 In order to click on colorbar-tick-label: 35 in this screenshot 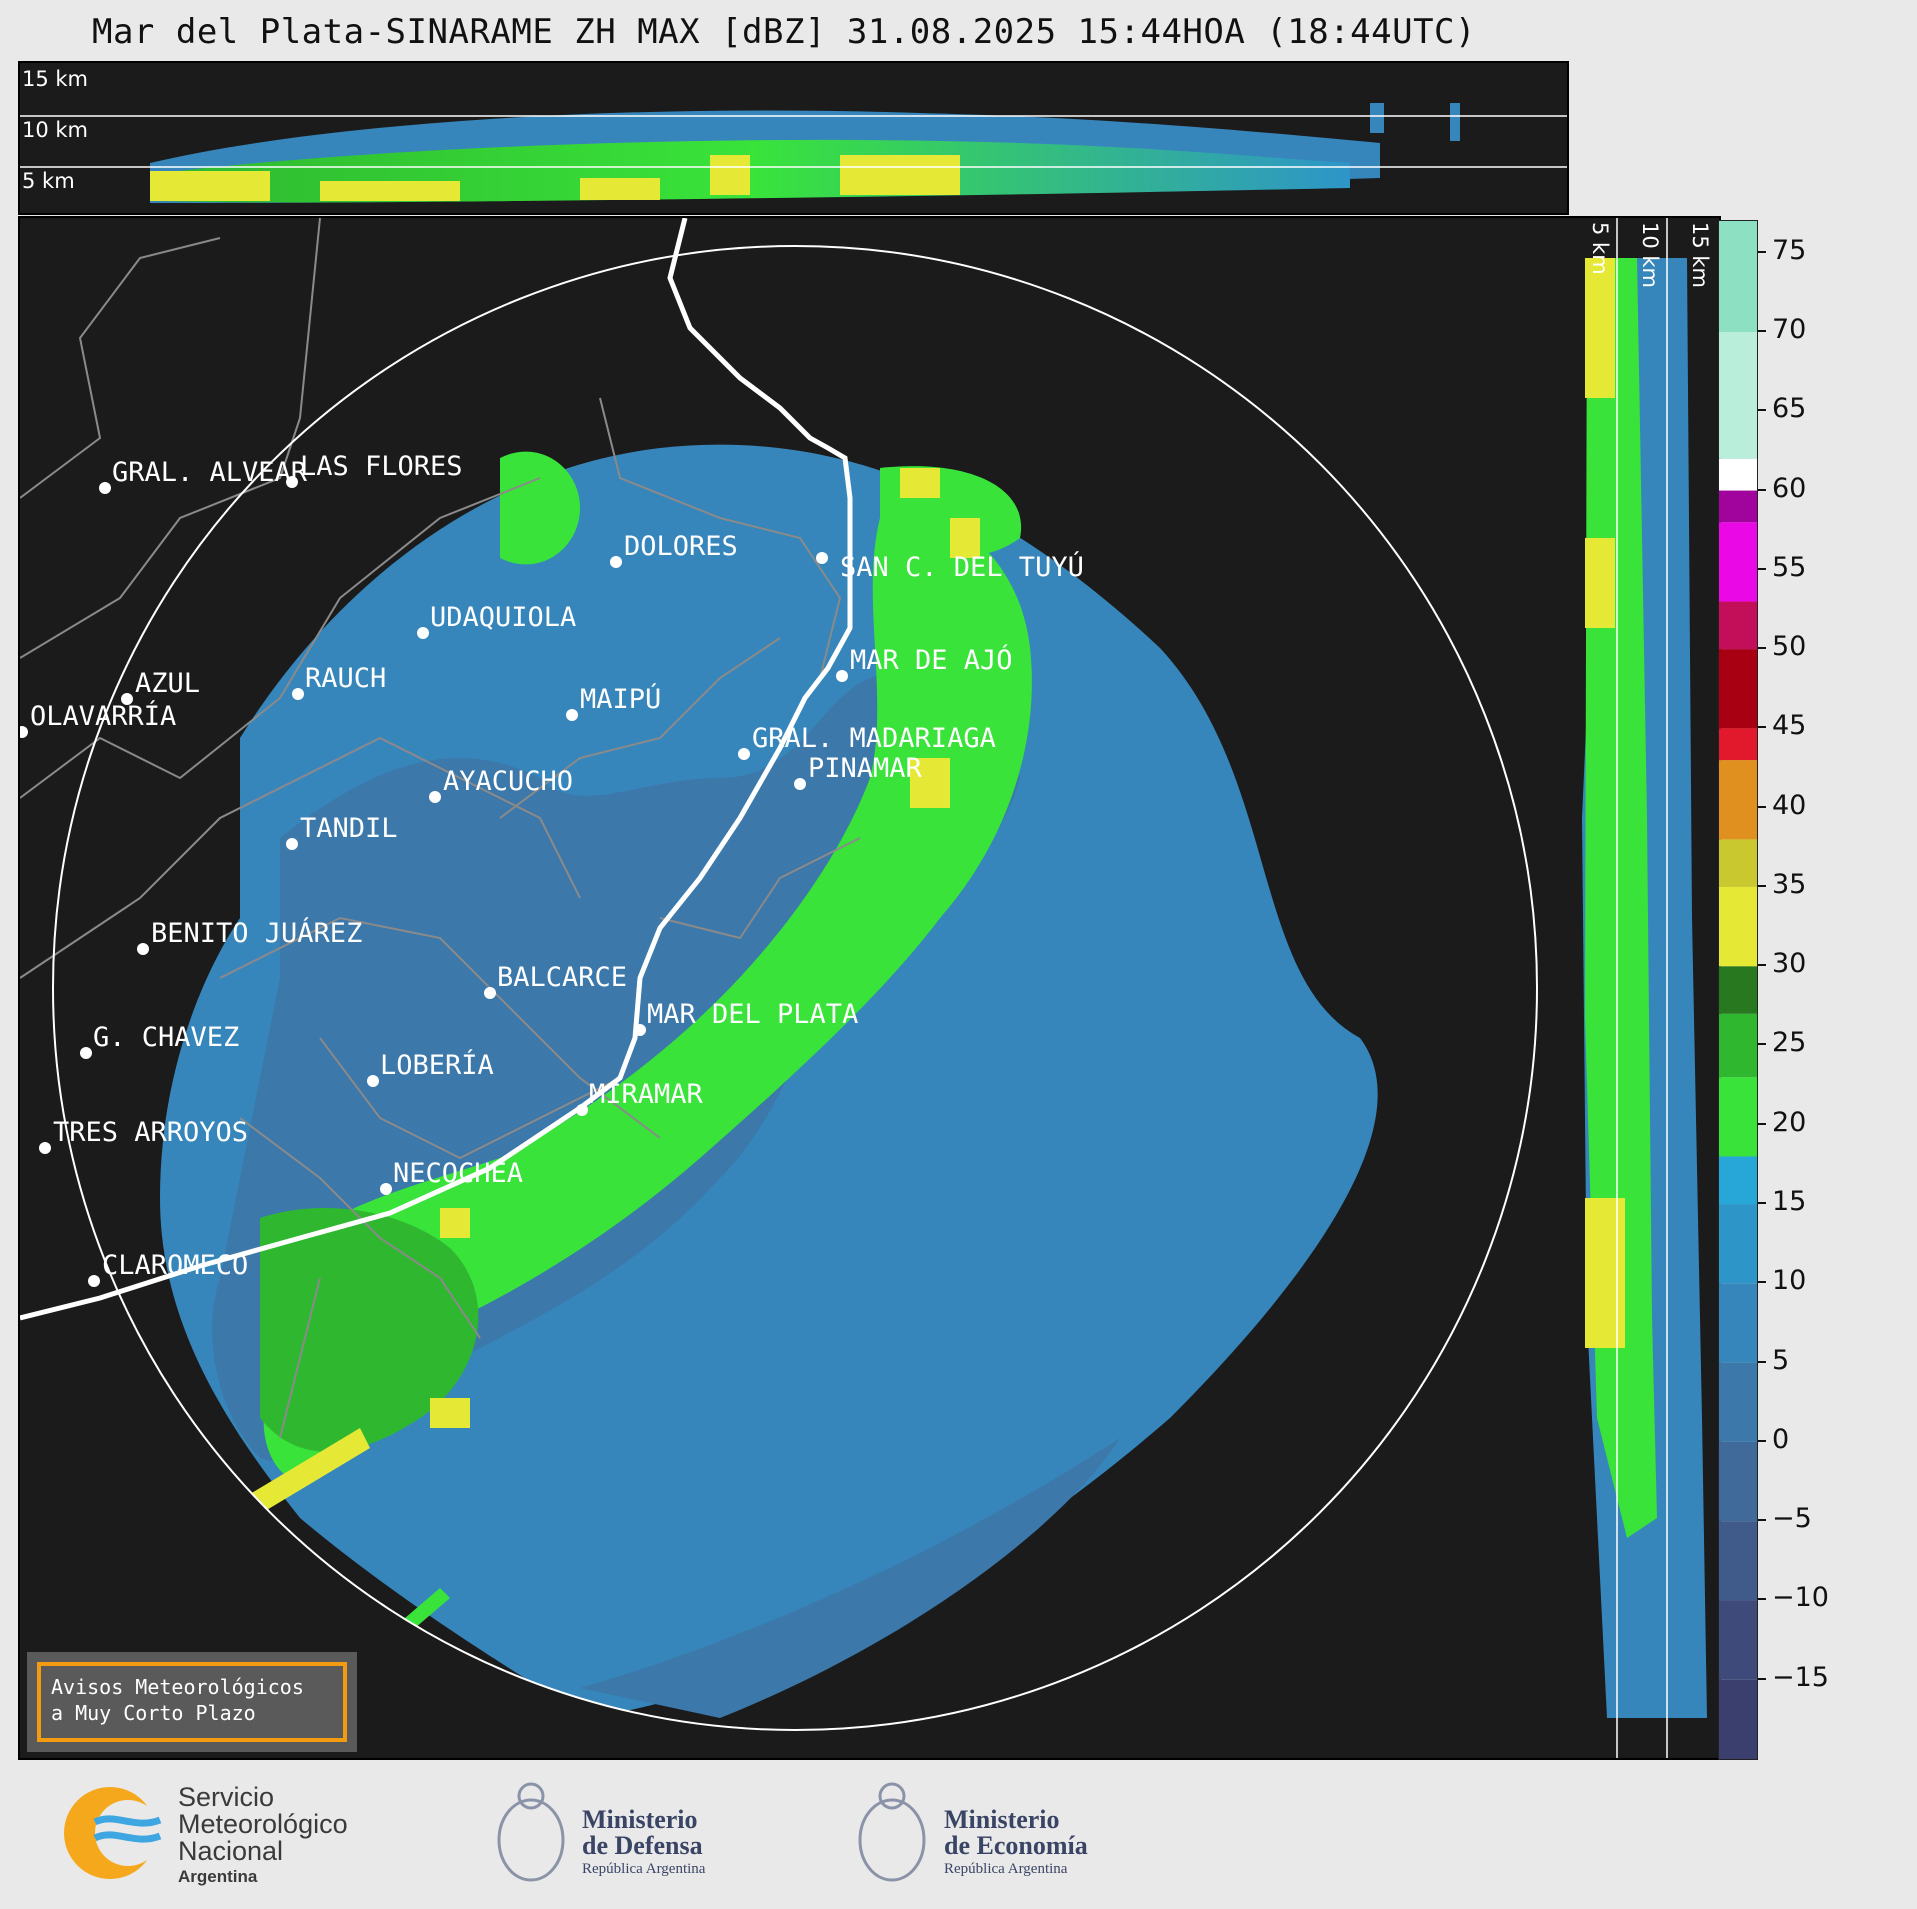, I will do `click(1789, 884)`.